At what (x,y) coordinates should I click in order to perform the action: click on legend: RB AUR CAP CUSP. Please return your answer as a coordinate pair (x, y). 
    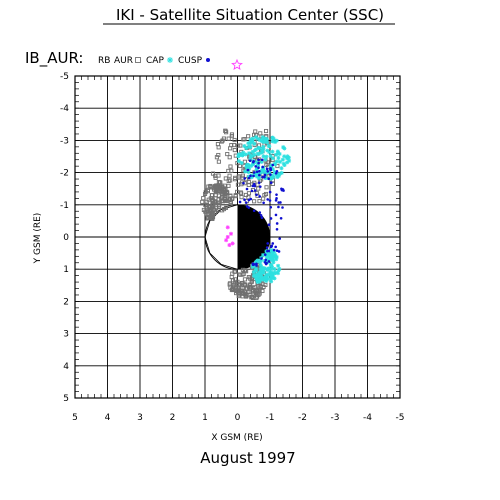
    Looking at the image, I should click on (170, 63).